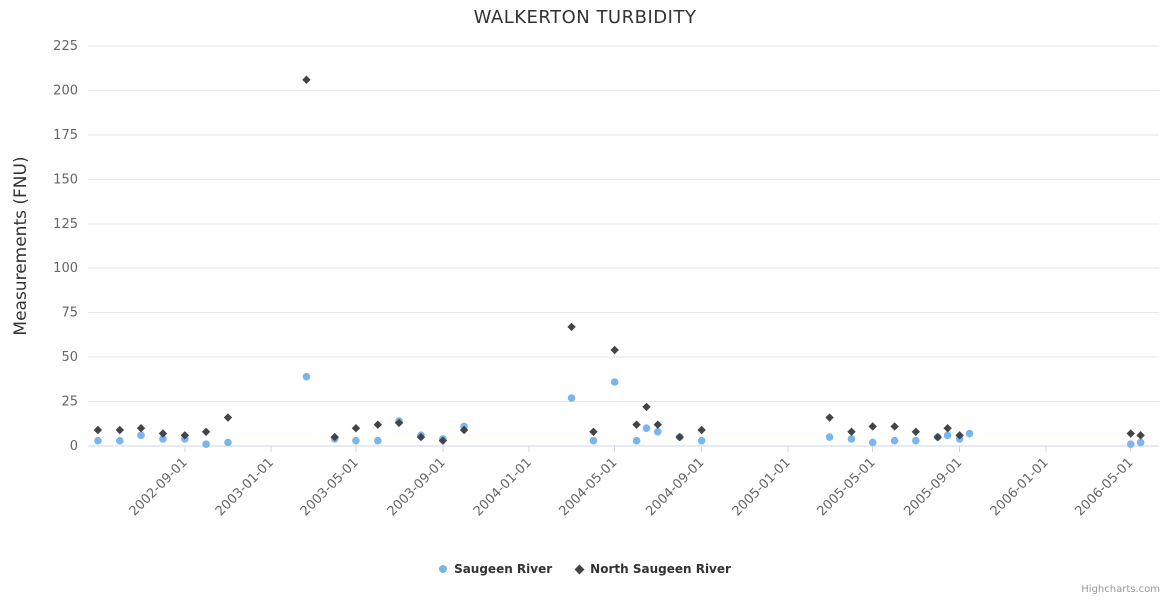 This screenshot has width=1170, height=600. Describe the element at coordinates (417, 487) in the screenshot. I see `x-tick-label: 2003-09-01` at that location.